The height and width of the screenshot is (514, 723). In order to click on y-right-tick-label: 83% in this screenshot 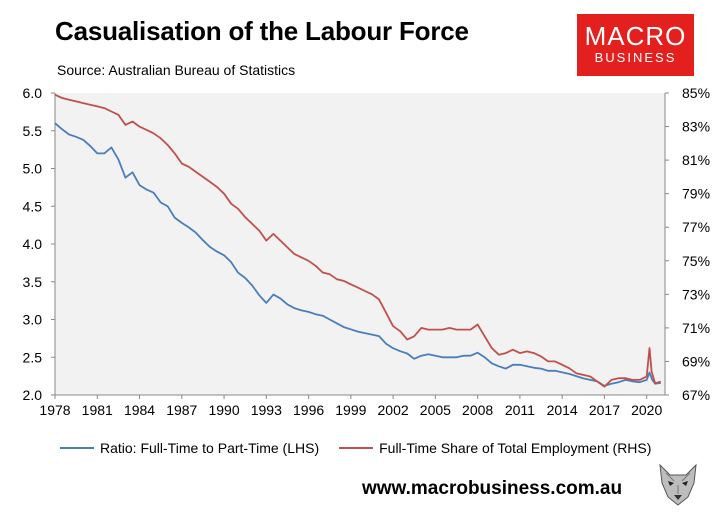, I will do `click(696, 127)`.